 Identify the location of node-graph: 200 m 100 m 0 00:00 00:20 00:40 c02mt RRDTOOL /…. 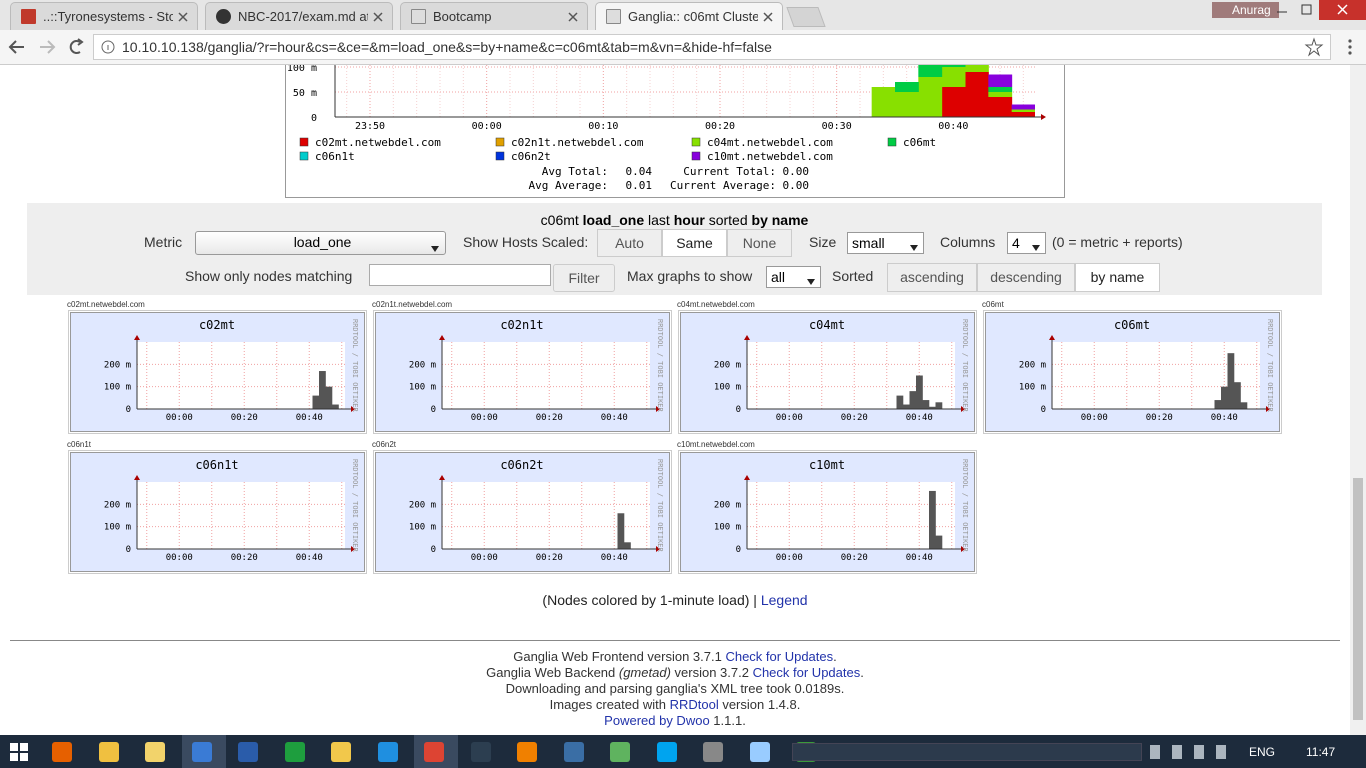
(217, 372).